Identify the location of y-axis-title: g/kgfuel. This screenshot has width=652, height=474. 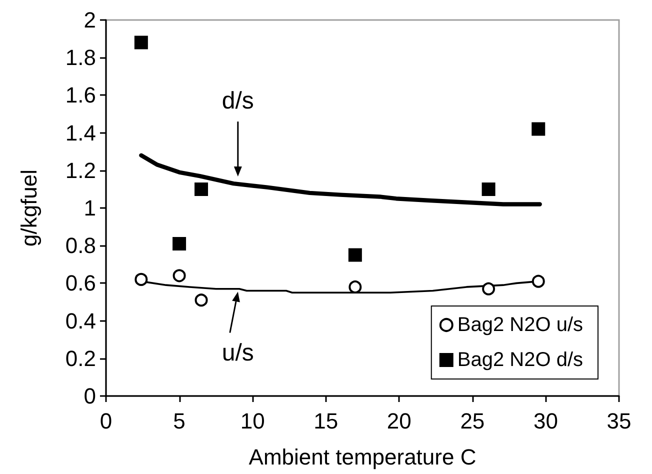
(29, 208).